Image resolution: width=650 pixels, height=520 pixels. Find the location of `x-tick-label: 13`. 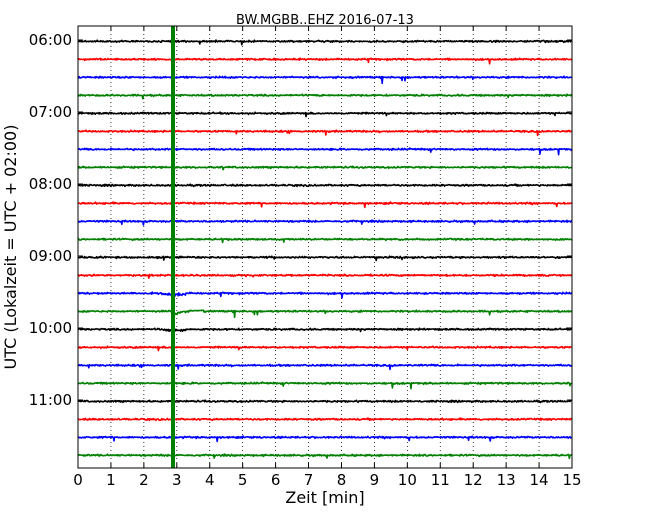

x-tick-label: 13 is located at coordinates (506, 480).